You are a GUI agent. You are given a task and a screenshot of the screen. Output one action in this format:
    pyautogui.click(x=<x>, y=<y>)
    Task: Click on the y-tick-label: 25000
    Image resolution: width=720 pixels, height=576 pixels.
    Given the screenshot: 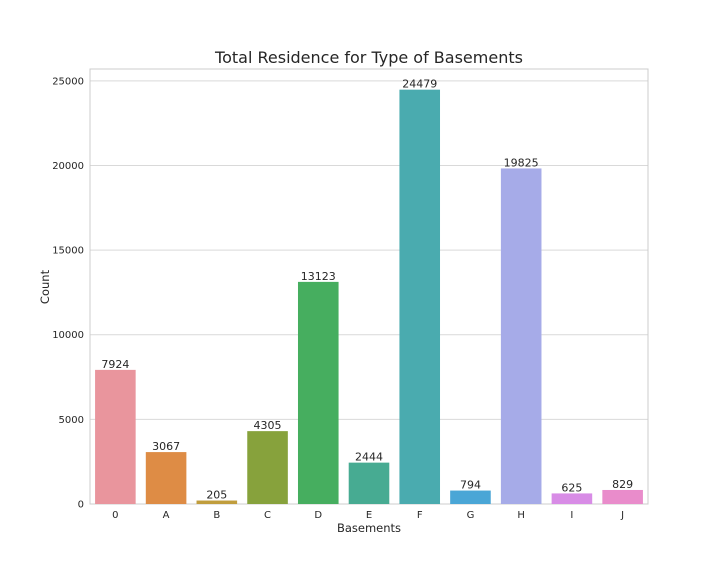 What is the action you would take?
    pyautogui.click(x=68, y=81)
    